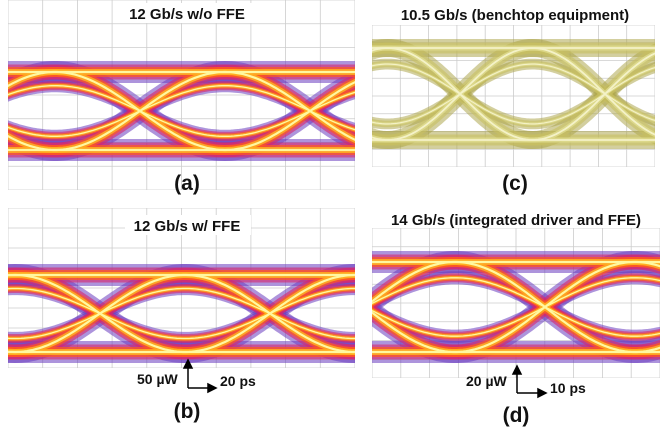  Describe the element at coordinates (158, 379) in the screenshot. I see `scale-y-label: 50 µW` at that location.